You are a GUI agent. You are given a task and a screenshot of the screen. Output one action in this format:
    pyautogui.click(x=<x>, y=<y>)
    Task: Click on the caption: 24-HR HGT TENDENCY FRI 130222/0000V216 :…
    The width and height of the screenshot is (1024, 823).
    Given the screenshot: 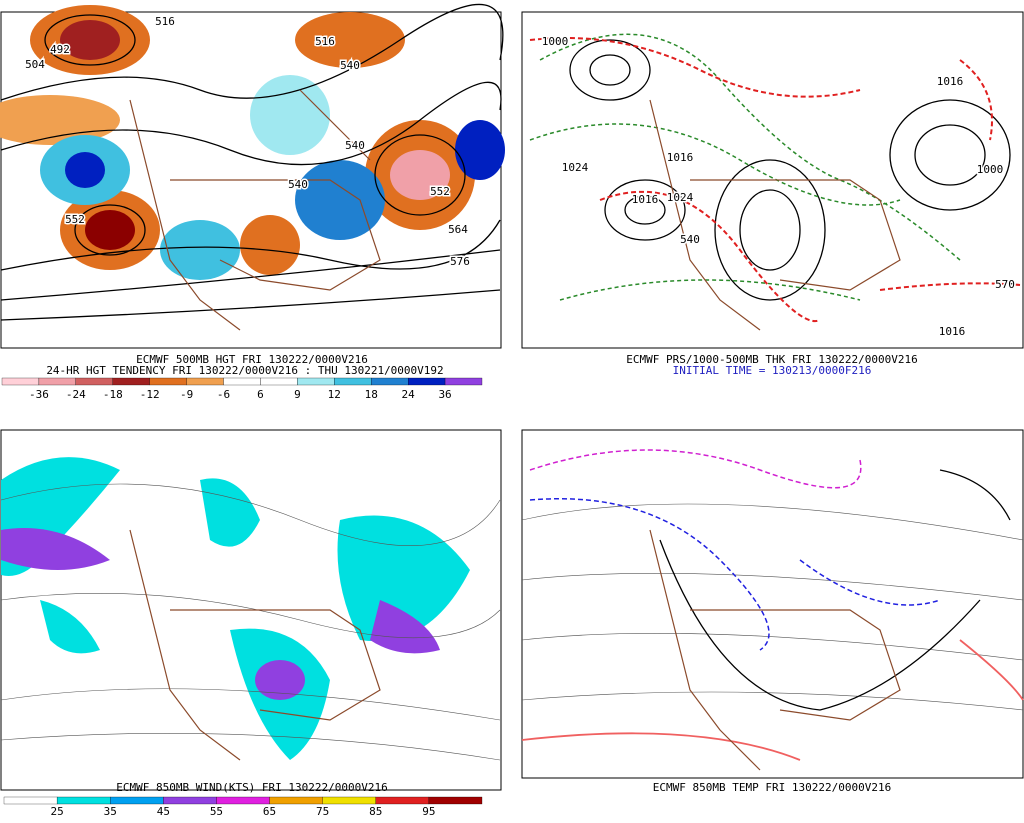 What is the action you would take?
    pyautogui.click(x=244, y=370)
    